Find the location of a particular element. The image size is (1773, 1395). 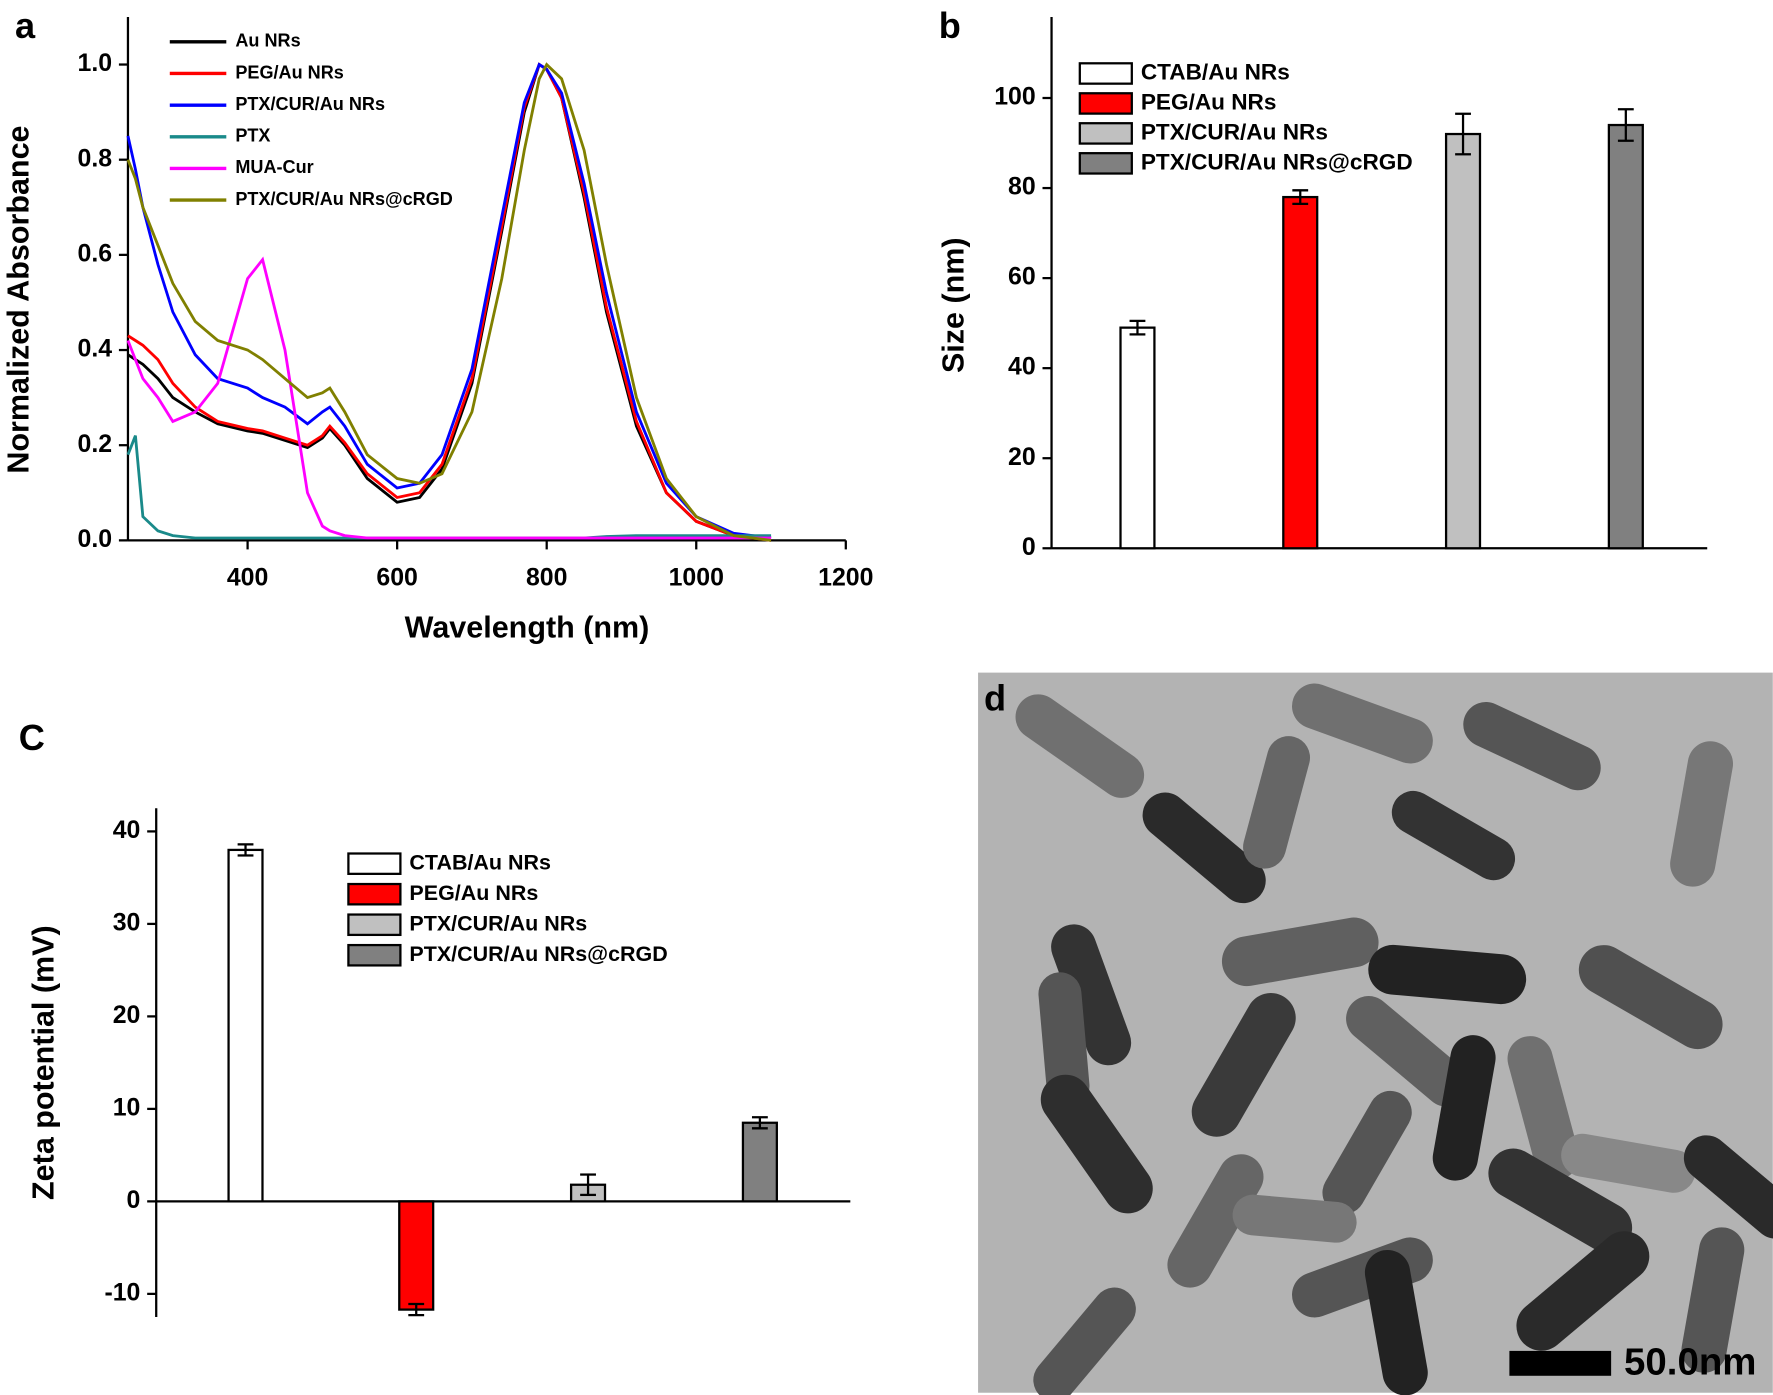

x-tick-label: 800 is located at coordinates (546, 577).